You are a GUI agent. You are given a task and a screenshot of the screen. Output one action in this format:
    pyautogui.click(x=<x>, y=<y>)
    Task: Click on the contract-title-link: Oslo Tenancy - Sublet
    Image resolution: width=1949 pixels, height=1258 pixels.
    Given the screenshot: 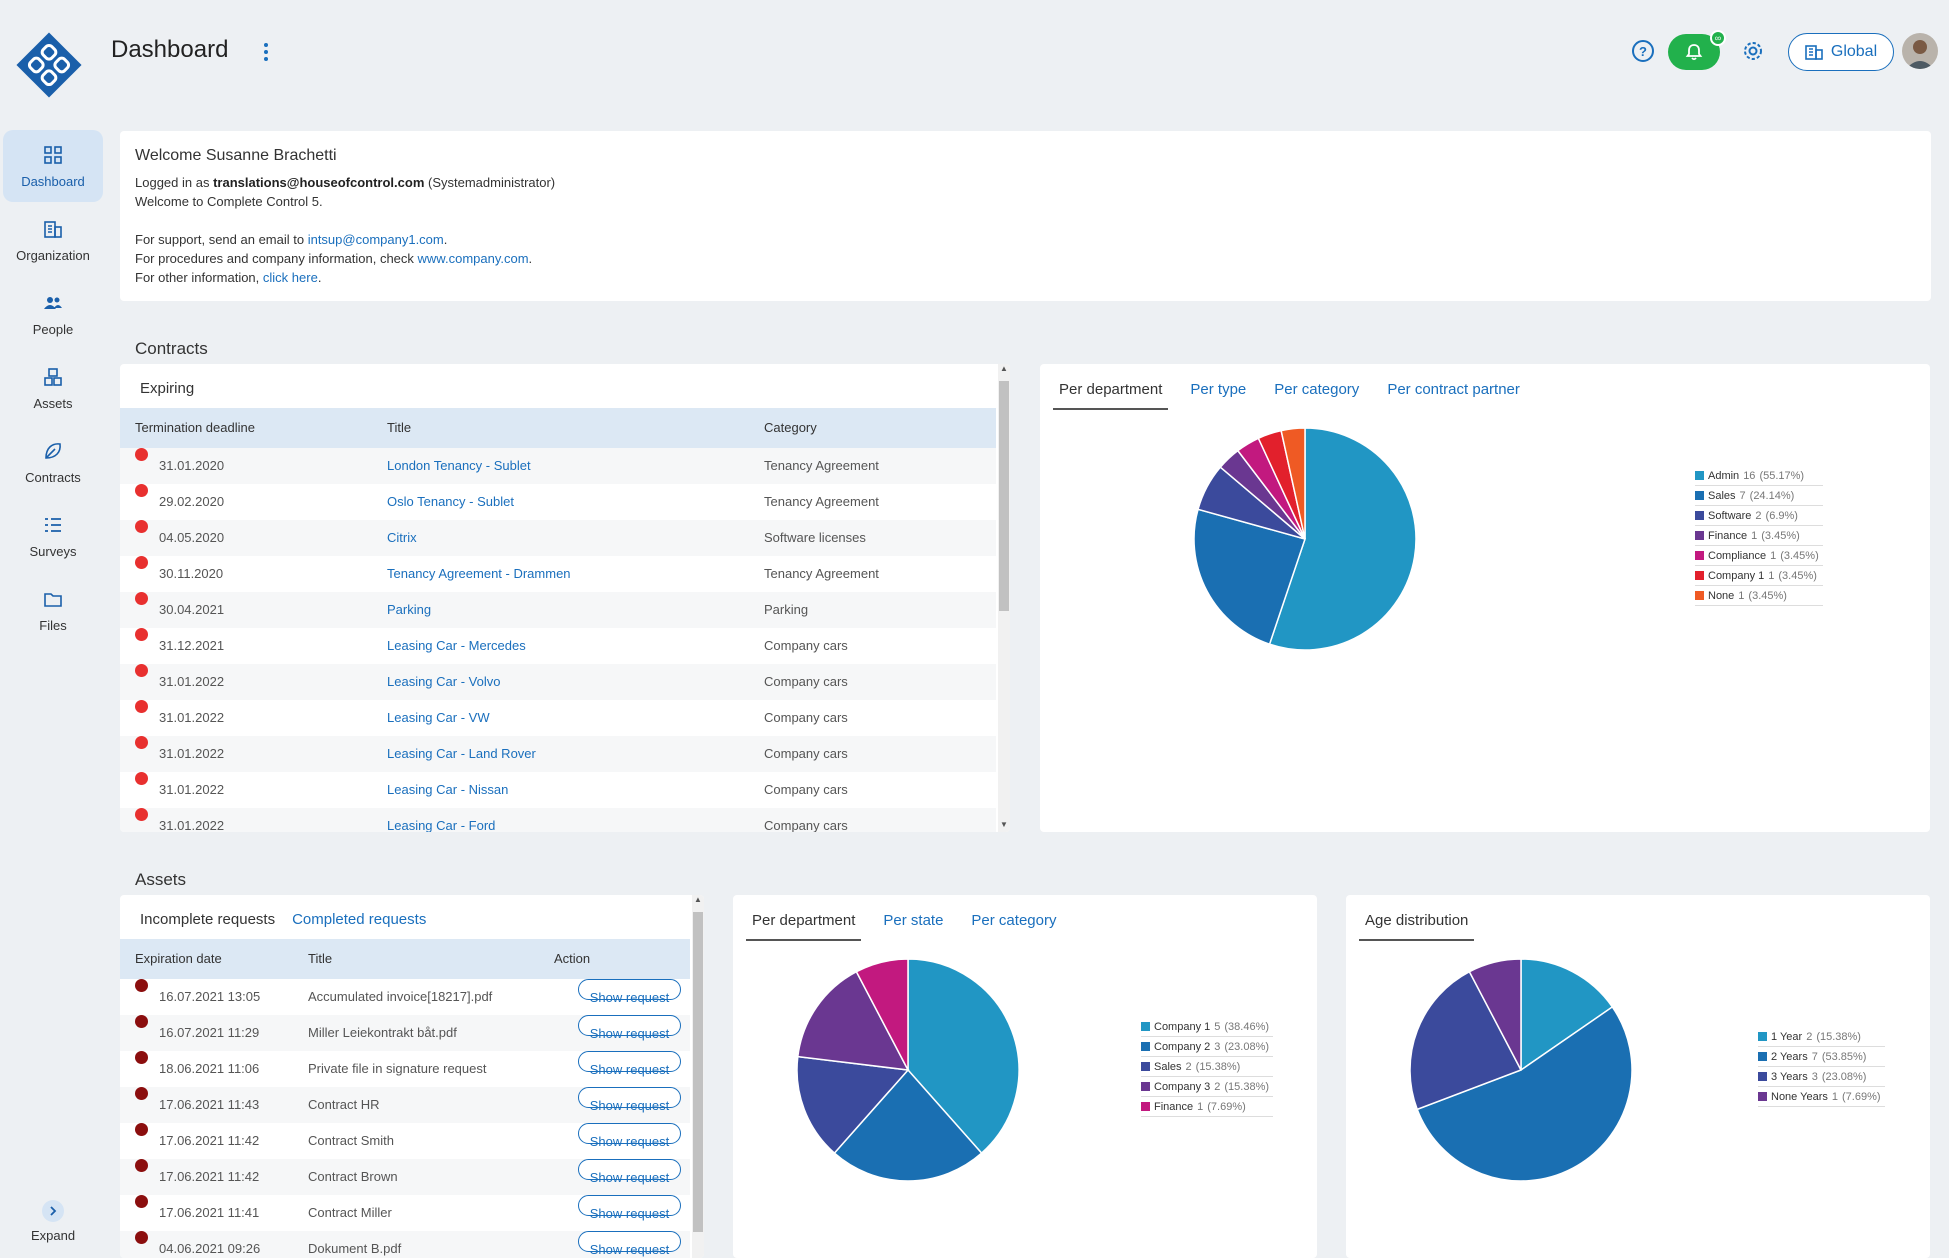 What is the action you would take?
    pyautogui.click(x=450, y=501)
    